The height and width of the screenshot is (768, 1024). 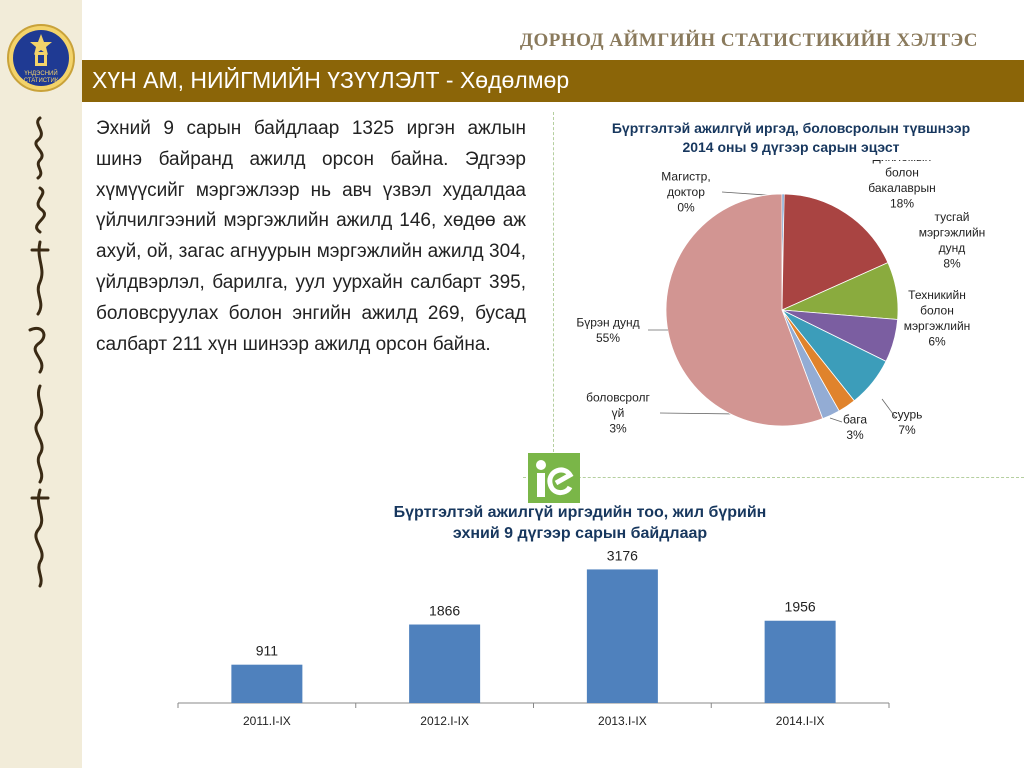 I want to click on bar-data-label: 911, so click(x=267, y=651).